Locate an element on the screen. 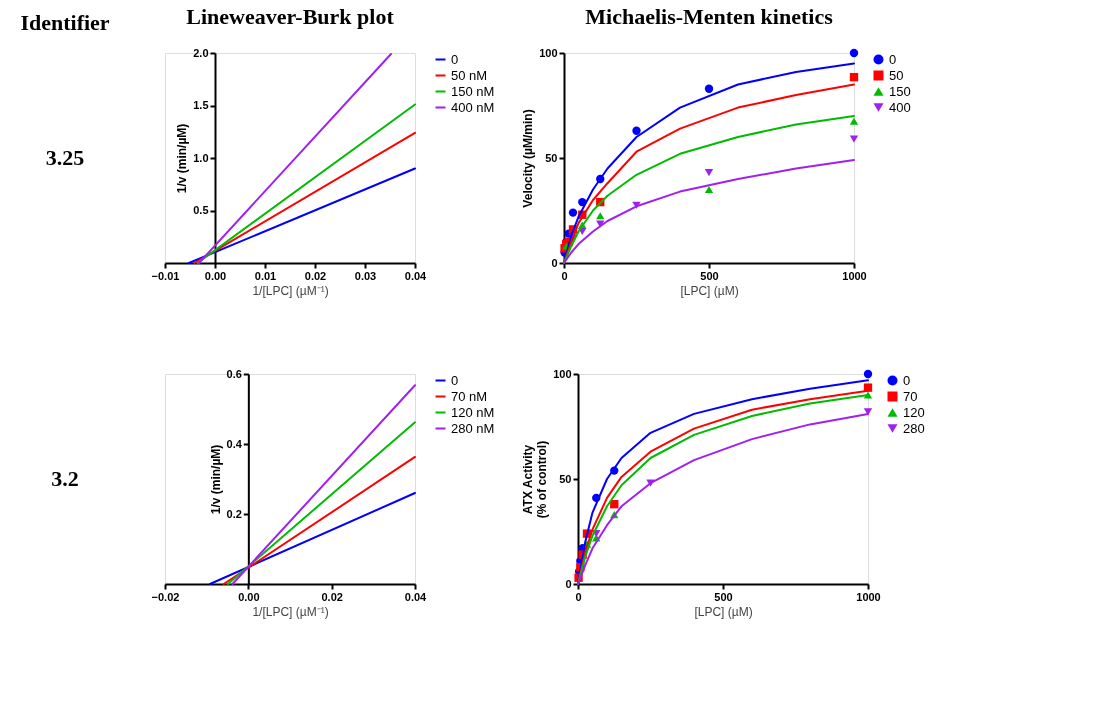 This screenshot has height=710, width=1095. y-tick-label: 1.5 is located at coordinates (201, 105).